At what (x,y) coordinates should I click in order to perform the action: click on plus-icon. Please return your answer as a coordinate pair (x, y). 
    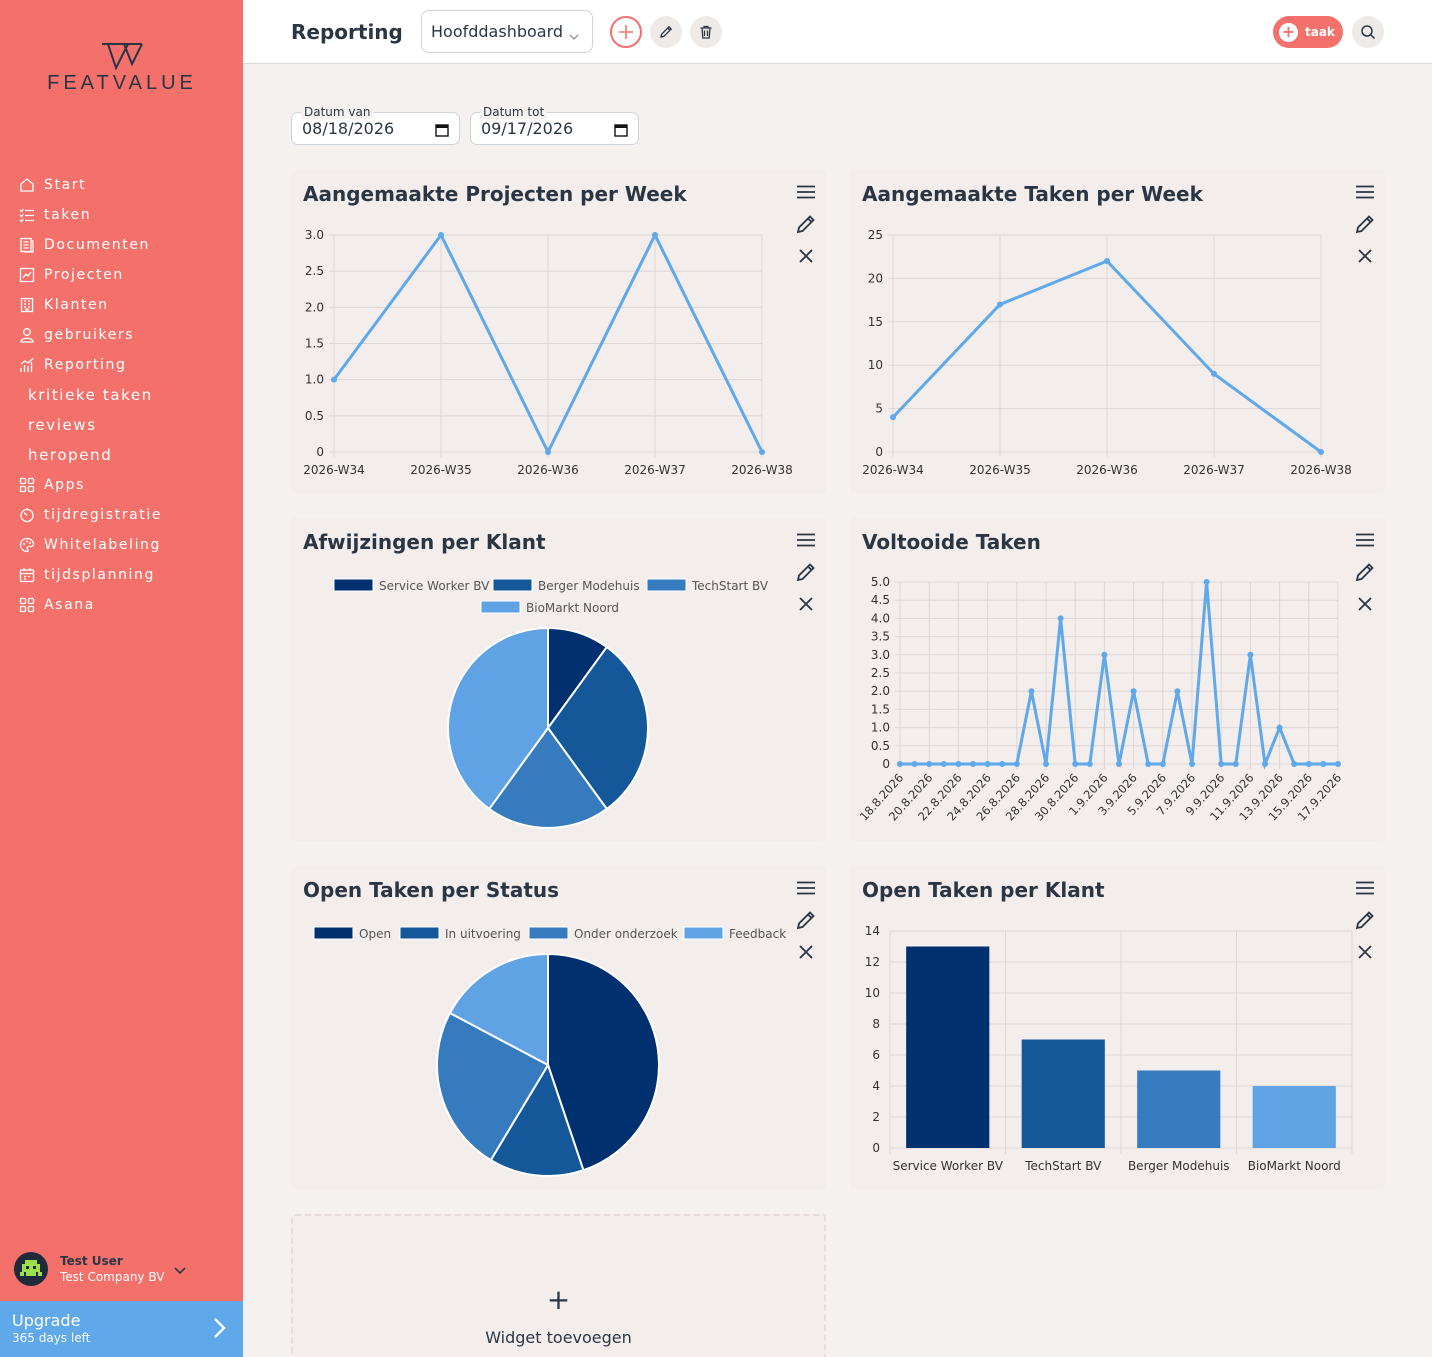
    Looking at the image, I should click on (626, 32).